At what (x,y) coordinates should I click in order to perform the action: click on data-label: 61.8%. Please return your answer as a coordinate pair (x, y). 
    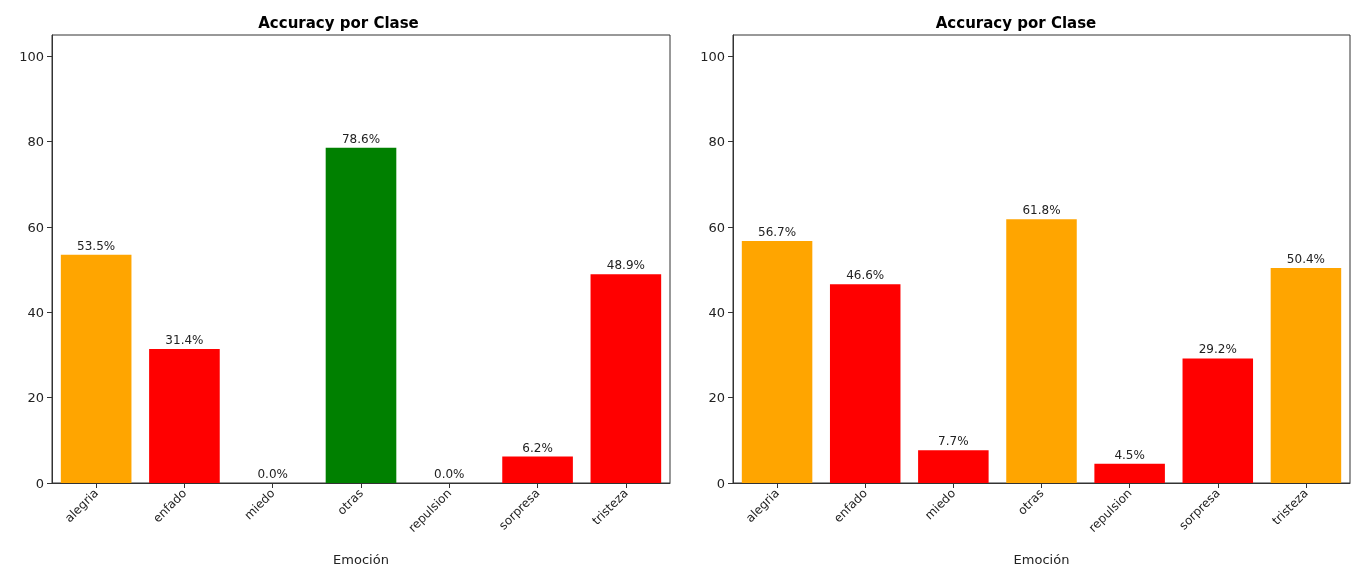
    Looking at the image, I should click on (1041, 210).